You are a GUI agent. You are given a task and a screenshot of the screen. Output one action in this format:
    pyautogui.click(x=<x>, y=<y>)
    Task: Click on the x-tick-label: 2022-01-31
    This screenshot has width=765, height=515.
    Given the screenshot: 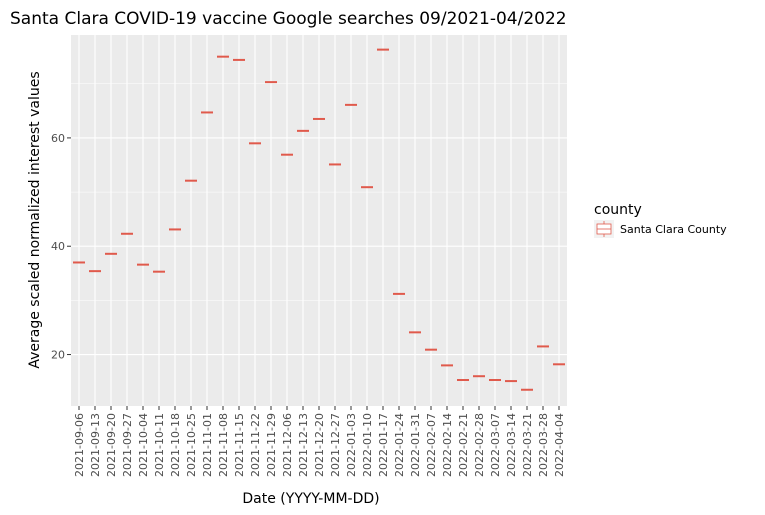 What is the action you would take?
    pyautogui.click(x=415, y=445)
    